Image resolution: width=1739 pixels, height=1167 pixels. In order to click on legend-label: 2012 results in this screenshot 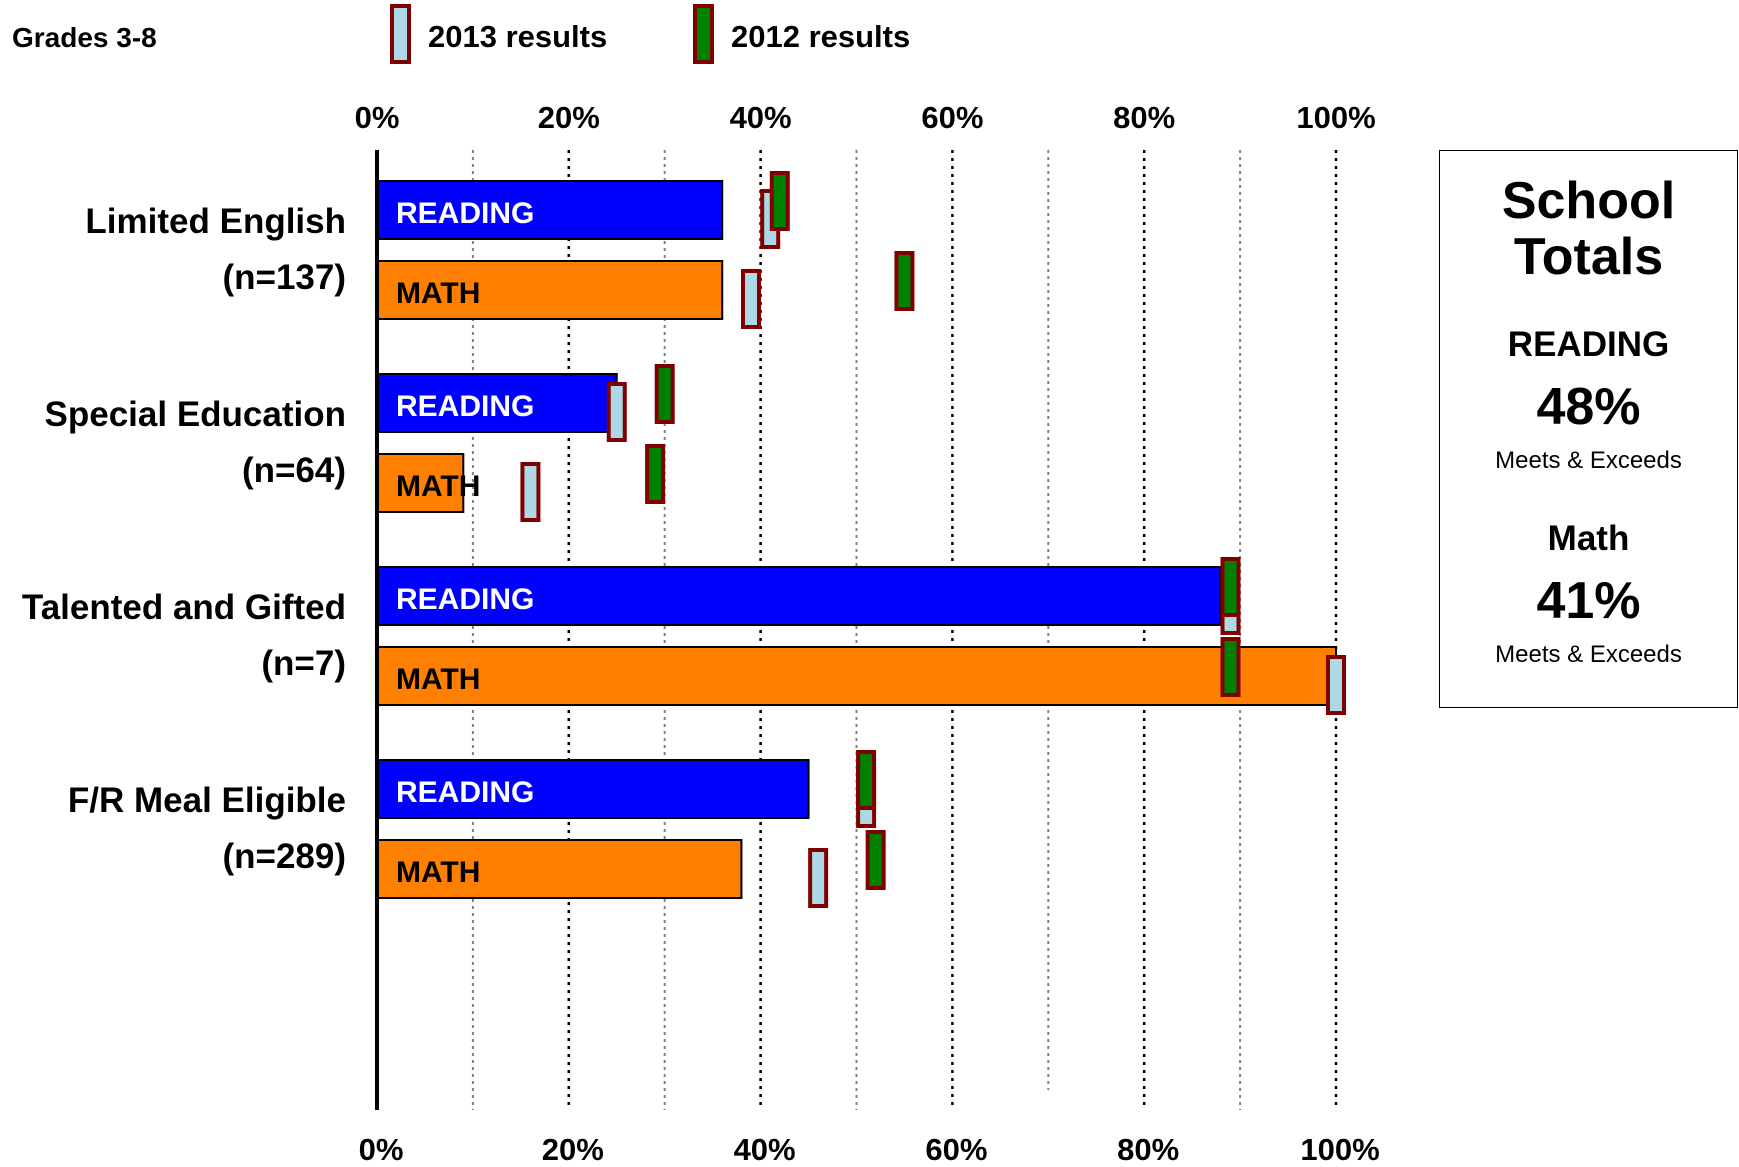, I will do `click(820, 36)`.